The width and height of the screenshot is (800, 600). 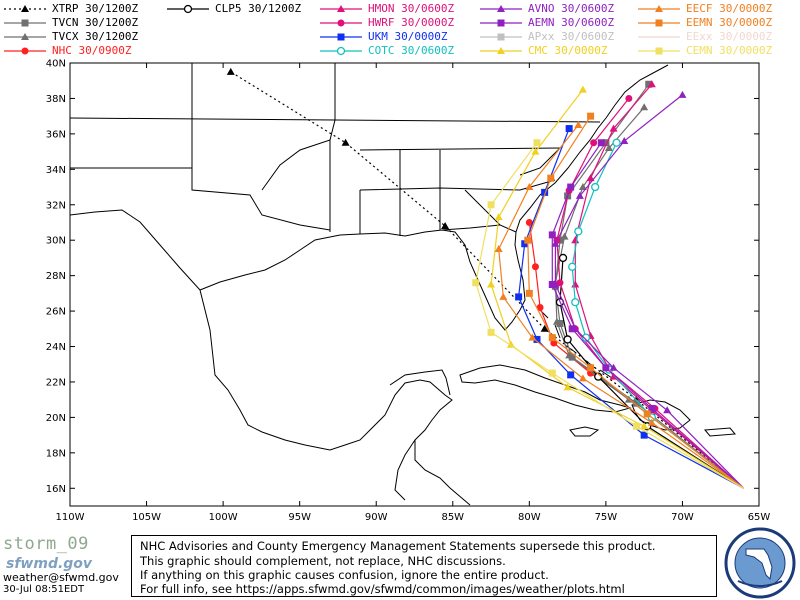 What do you see at coordinates (682, 517) in the screenshot?
I see `lon-label: 70W` at bounding box center [682, 517].